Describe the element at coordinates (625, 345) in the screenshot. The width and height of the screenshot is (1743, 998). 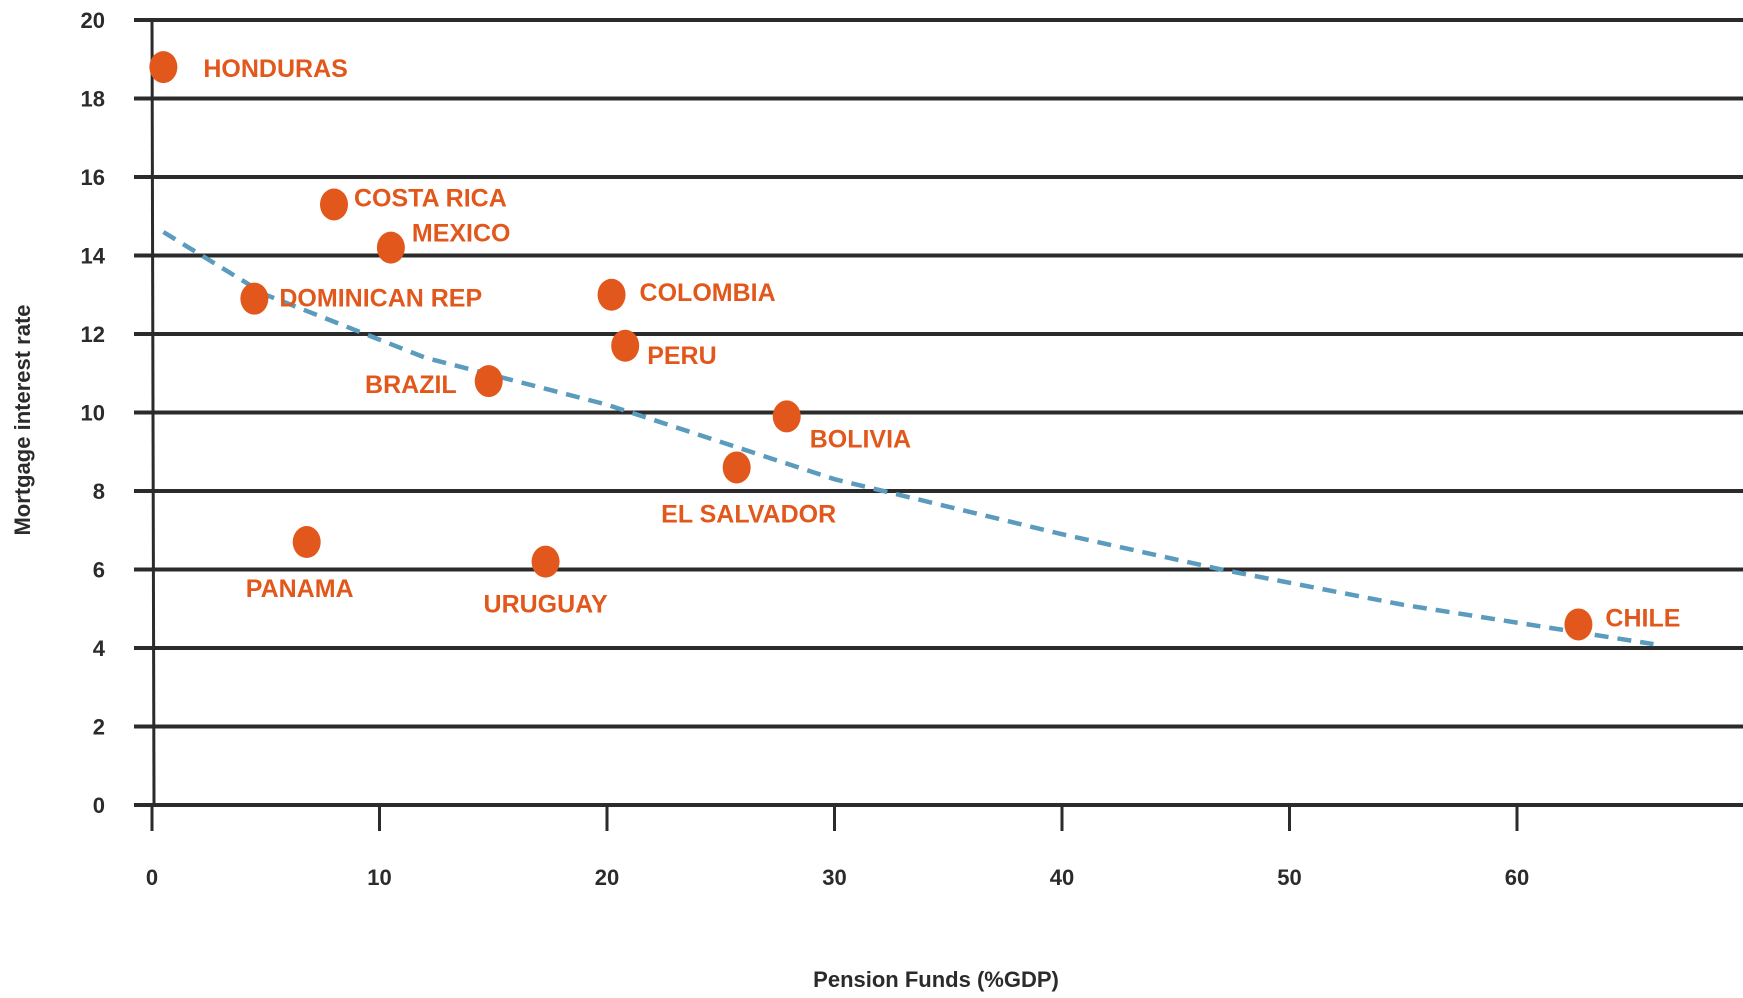
I see `point-peru` at that location.